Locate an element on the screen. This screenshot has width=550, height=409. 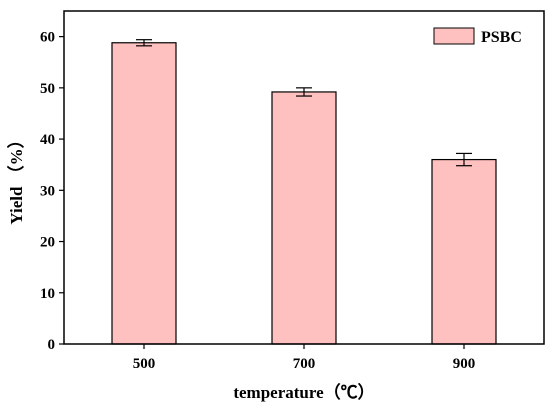
y-tick-label-30: 30 is located at coordinates (47, 191).